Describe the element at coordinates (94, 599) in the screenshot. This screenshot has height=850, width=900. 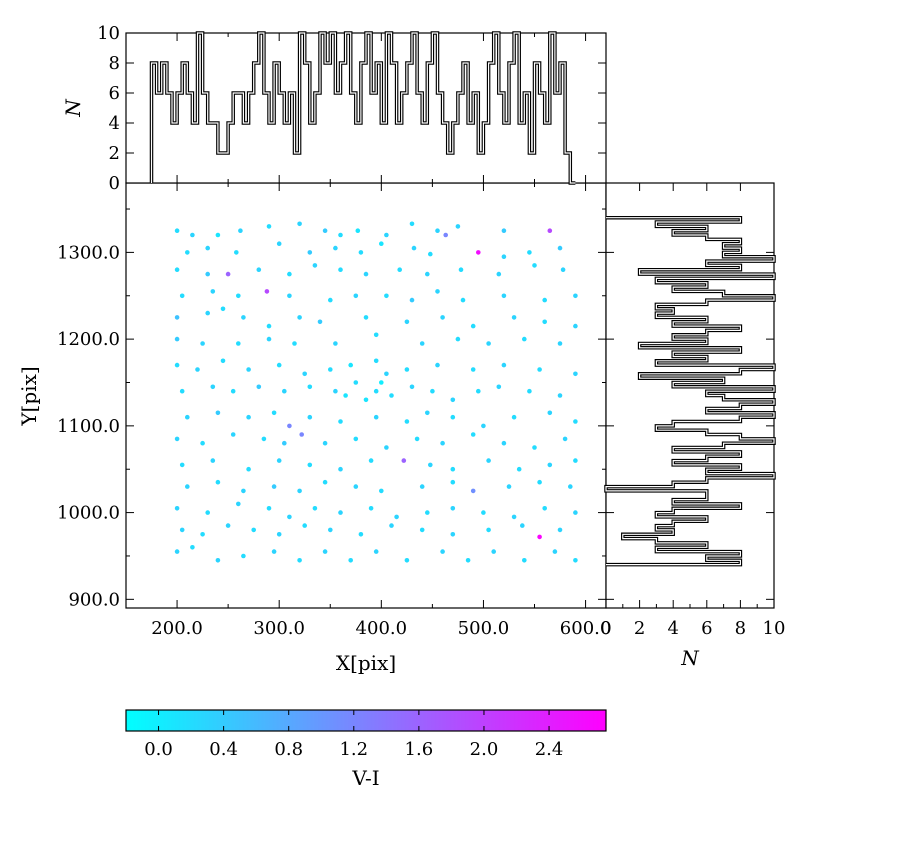
I see `scatter-ytick-label: 900.0` at that location.